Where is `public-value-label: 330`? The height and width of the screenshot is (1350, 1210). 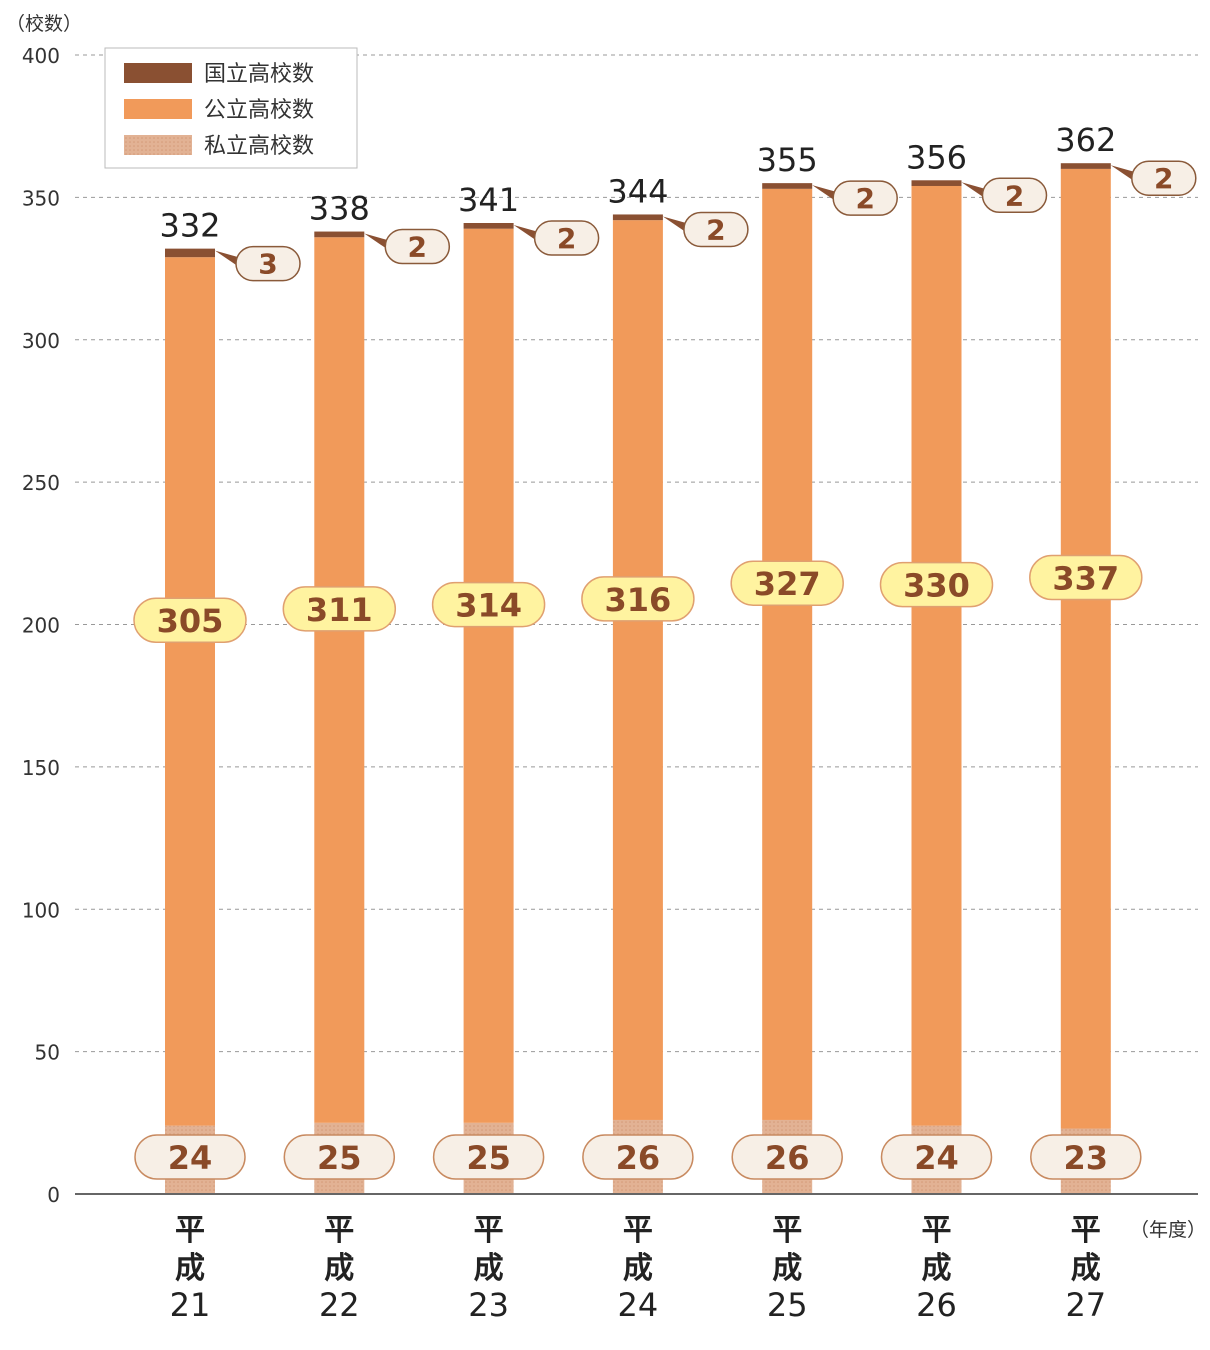 public-value-label: 330 is located at coordinates (936, 586).